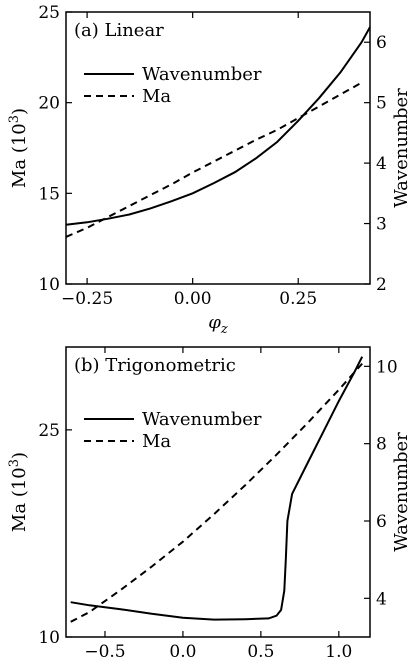  What do you see at coordinates (381, 285) in the screenshot?
I see `y-tick-label-right: 2` at bounding box center [381, 285].